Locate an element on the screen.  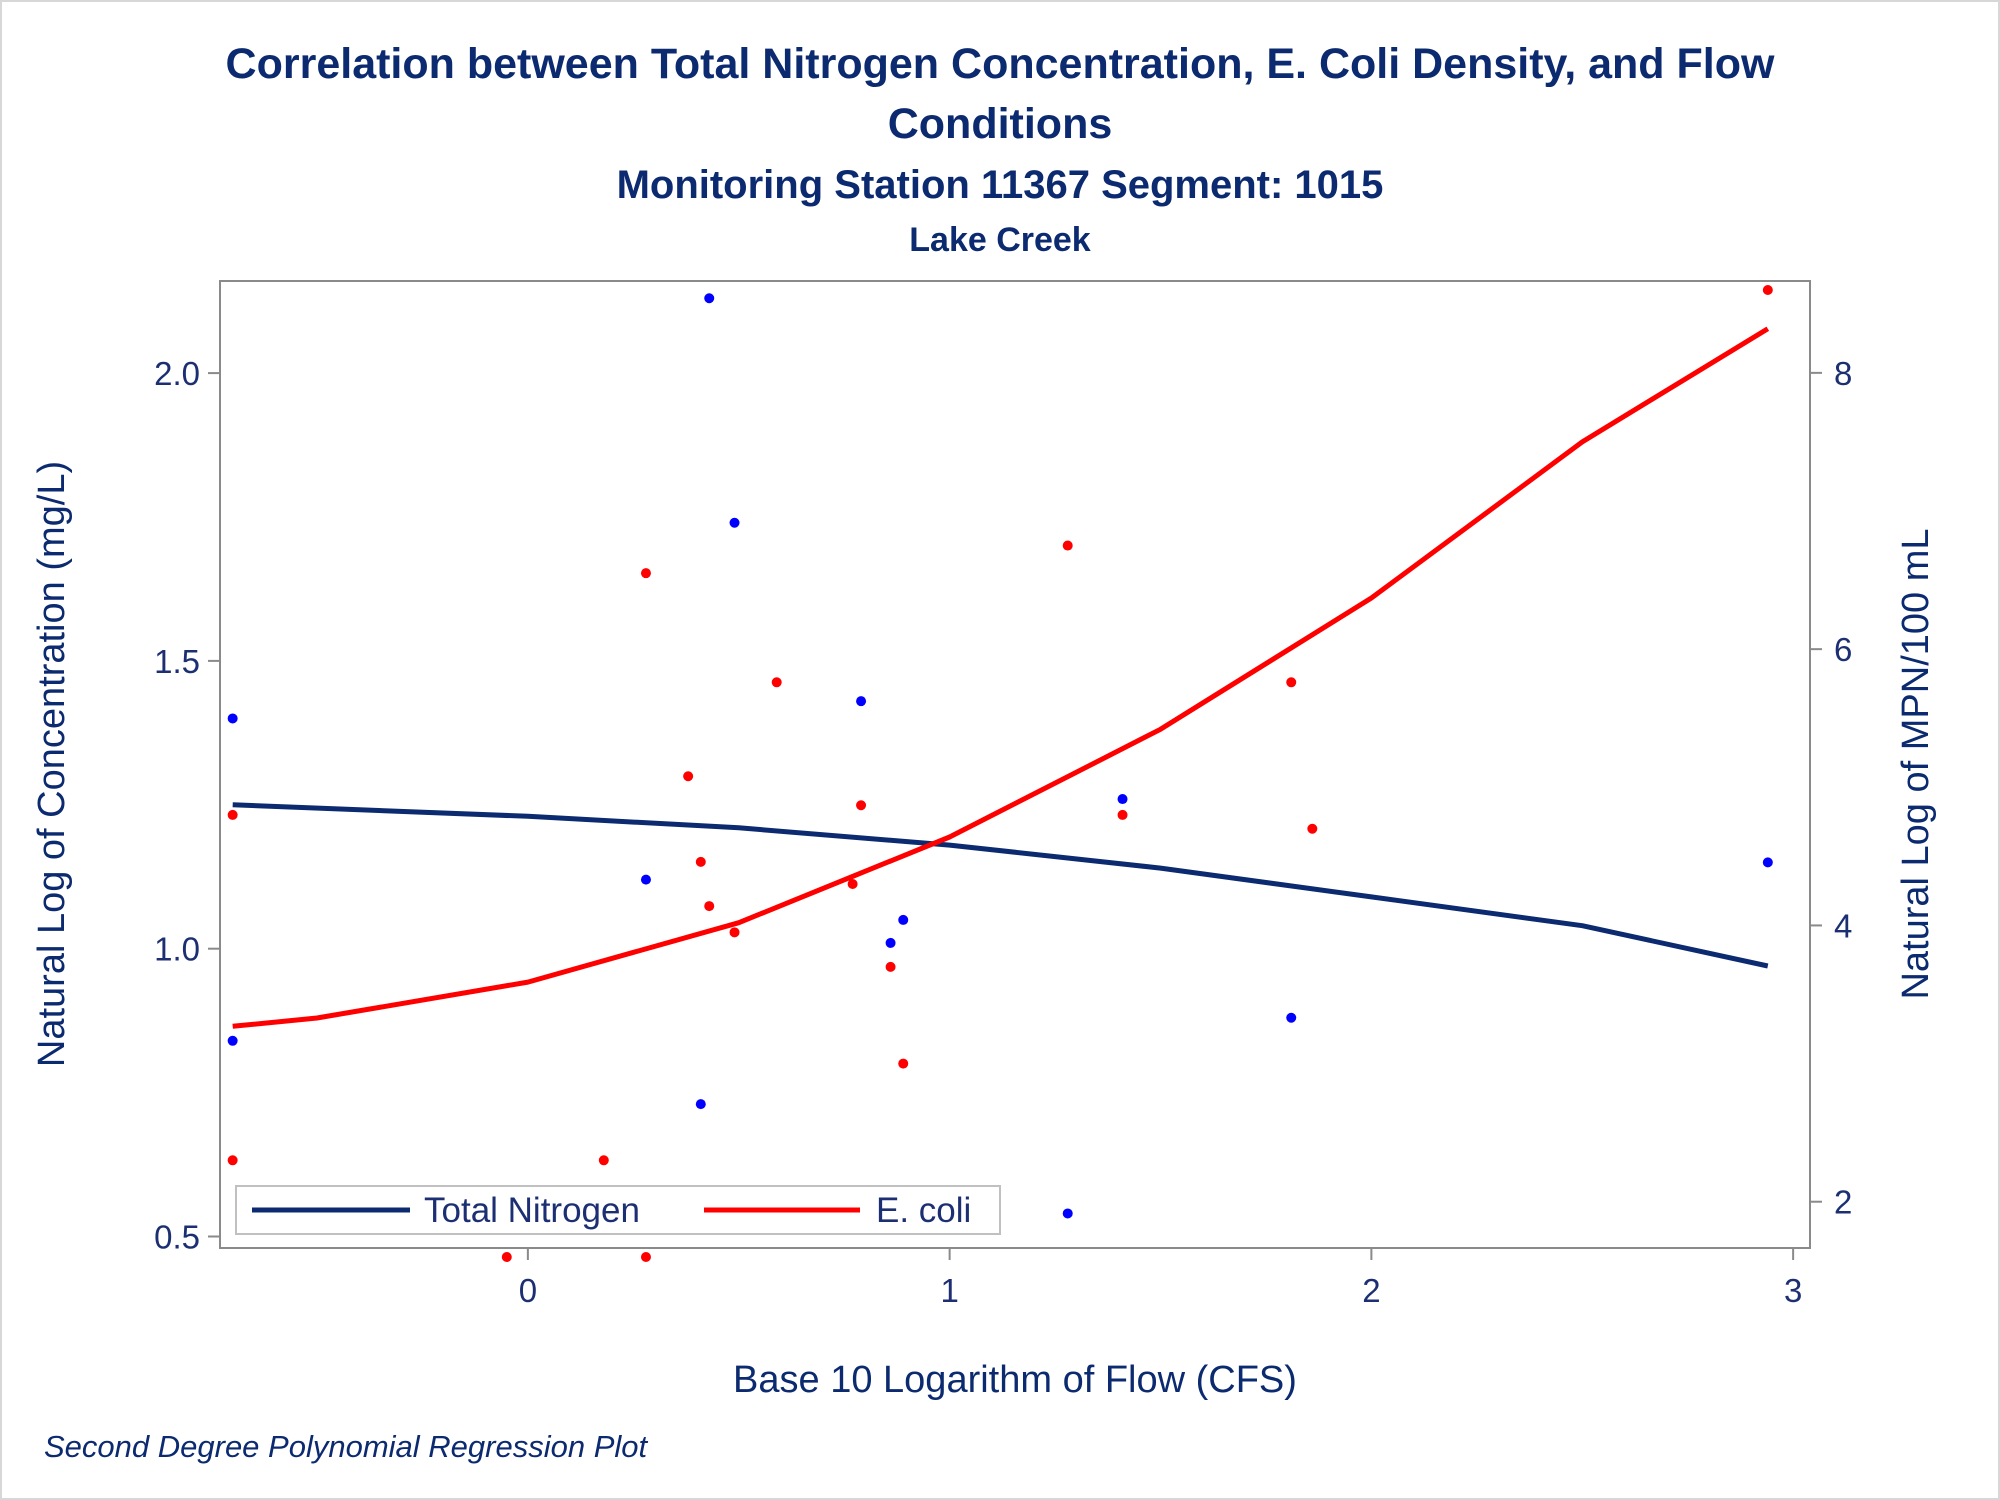
legend: Total Nitrogen E. coli is located at coordinates (618, 1210).